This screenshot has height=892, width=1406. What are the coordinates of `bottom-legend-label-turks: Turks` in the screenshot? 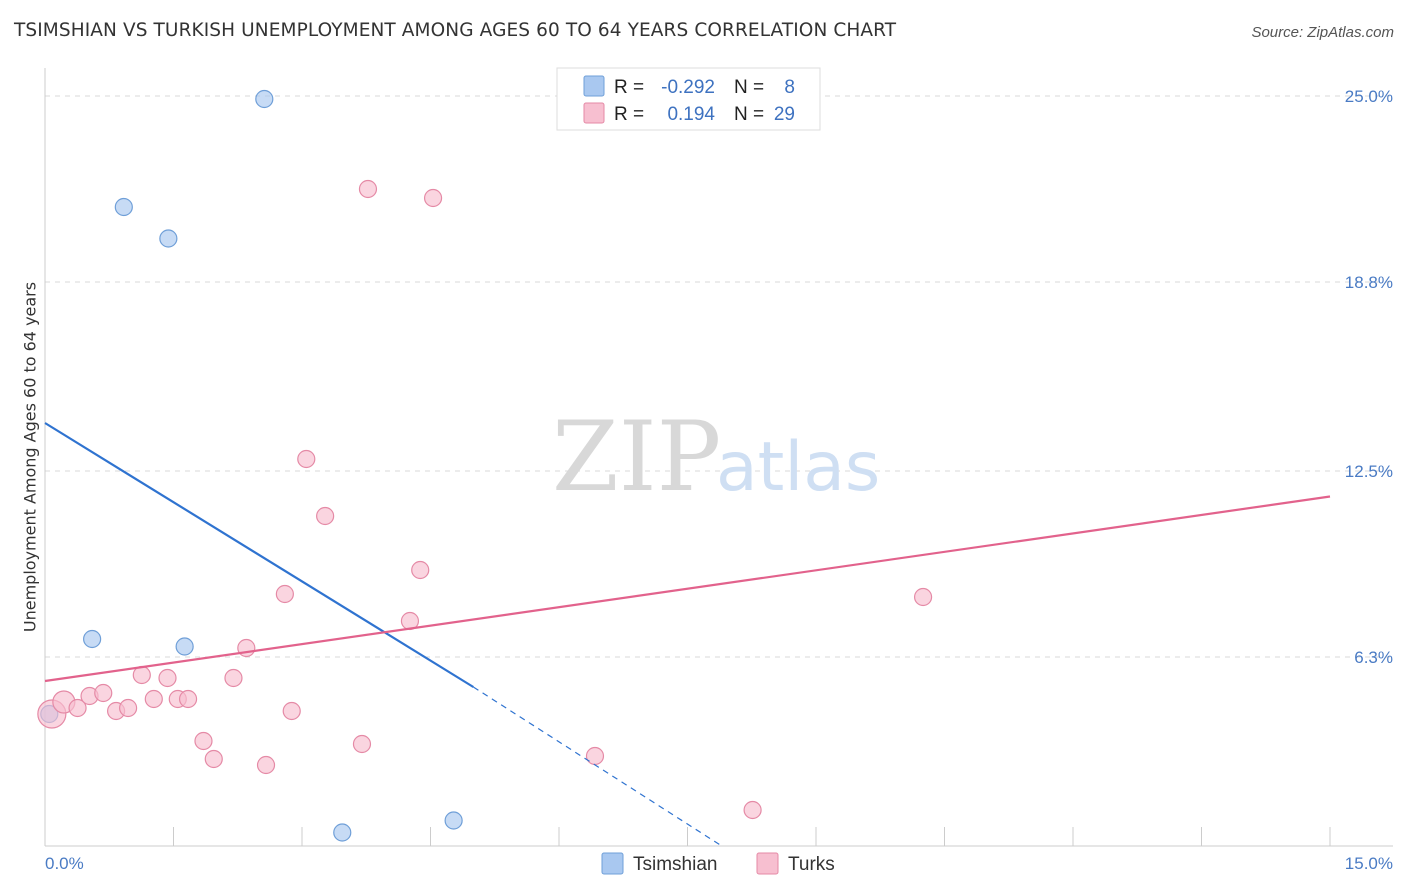 It's located at (811, 864).